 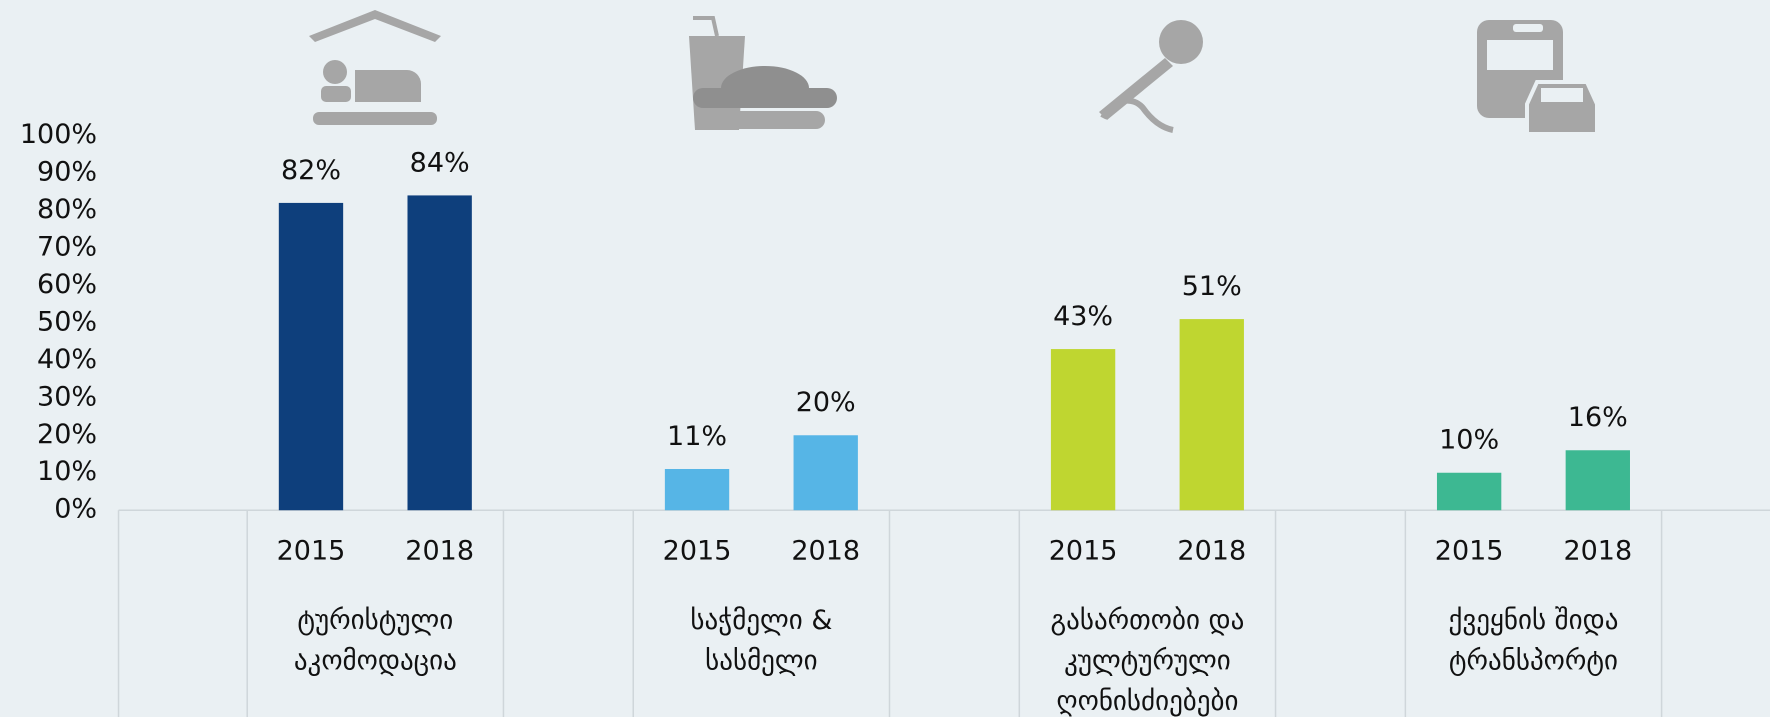 What do you see at coordinates (375, 640) in the screenshot?
I see `category-label: ტურისტული აკომოდაცია` at bounding box center [375, 640].